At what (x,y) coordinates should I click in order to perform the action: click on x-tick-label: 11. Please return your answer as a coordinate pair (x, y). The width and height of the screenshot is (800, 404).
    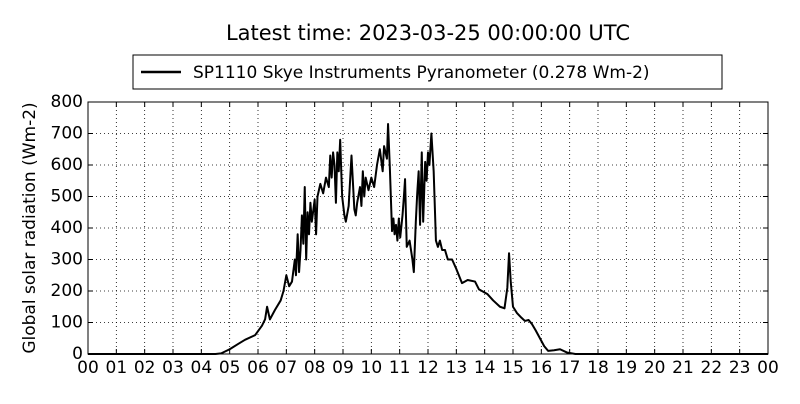
    Looking at the image, I should click on (400, 368).